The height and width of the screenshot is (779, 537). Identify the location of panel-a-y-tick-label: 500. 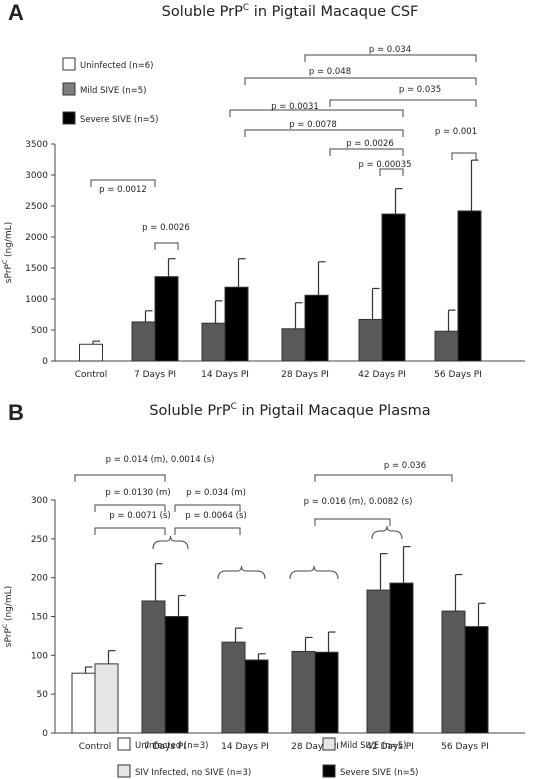
(39, 331).